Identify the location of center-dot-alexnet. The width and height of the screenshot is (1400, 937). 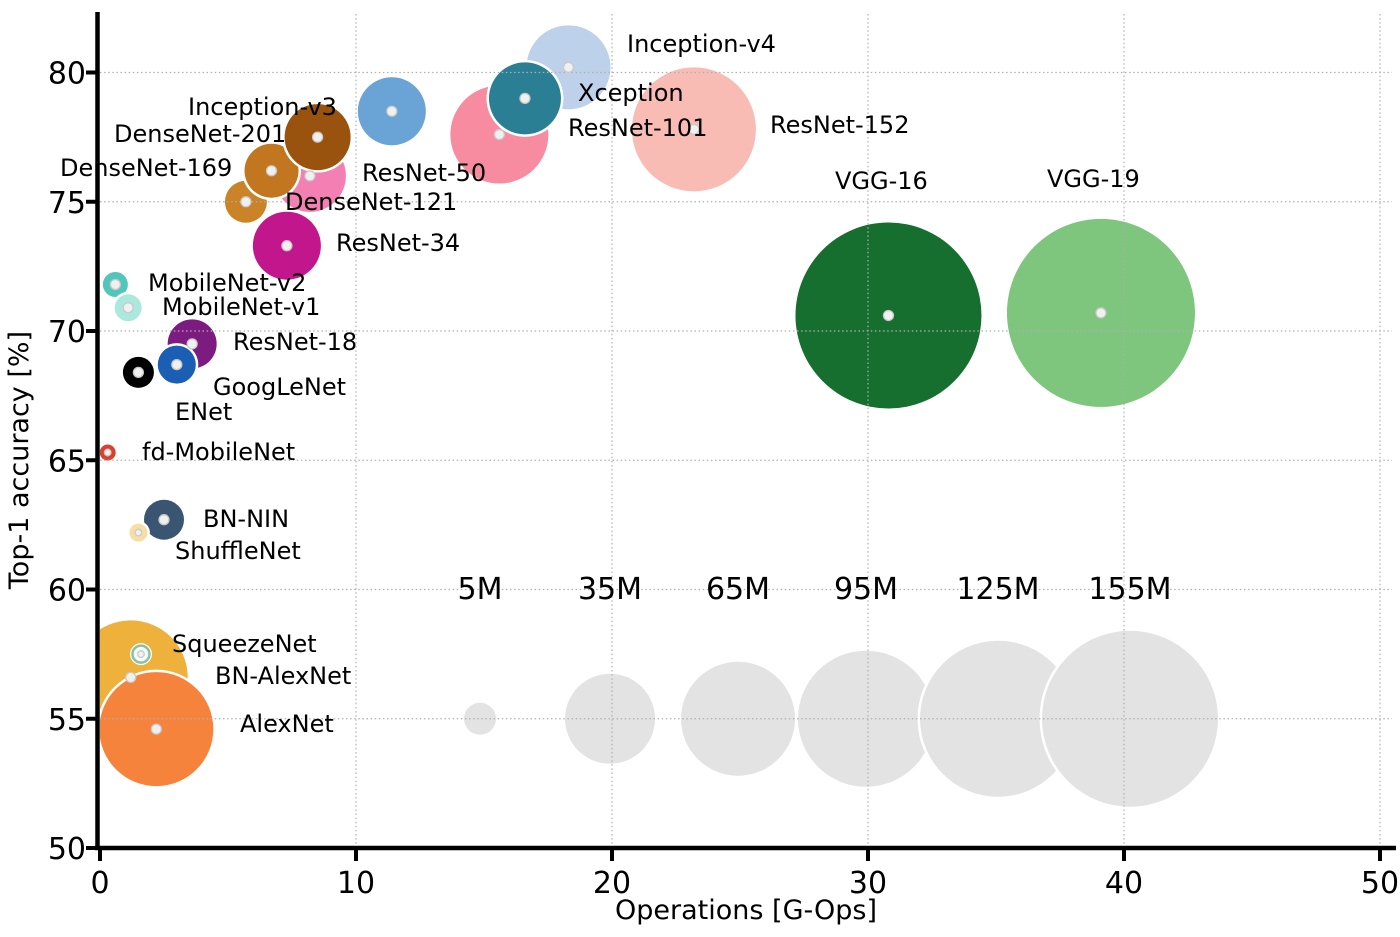
(156, 729).